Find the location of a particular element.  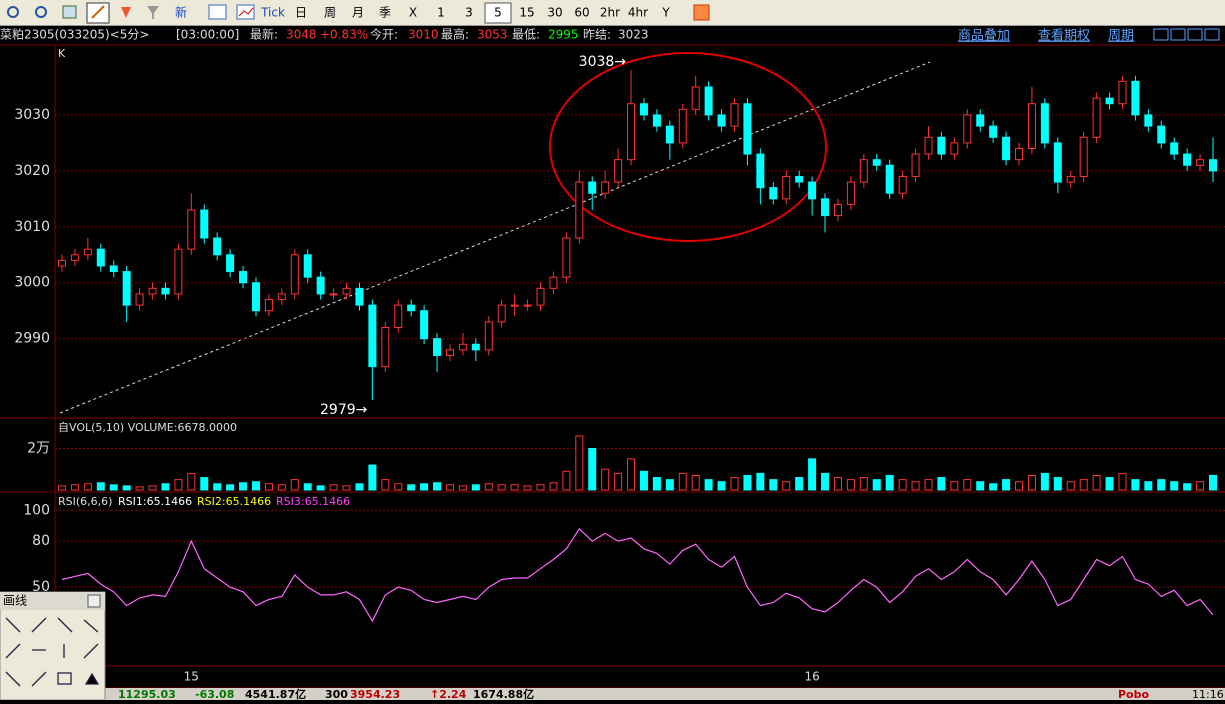

link: 查看期权 is located at coordinates (1064, 36).